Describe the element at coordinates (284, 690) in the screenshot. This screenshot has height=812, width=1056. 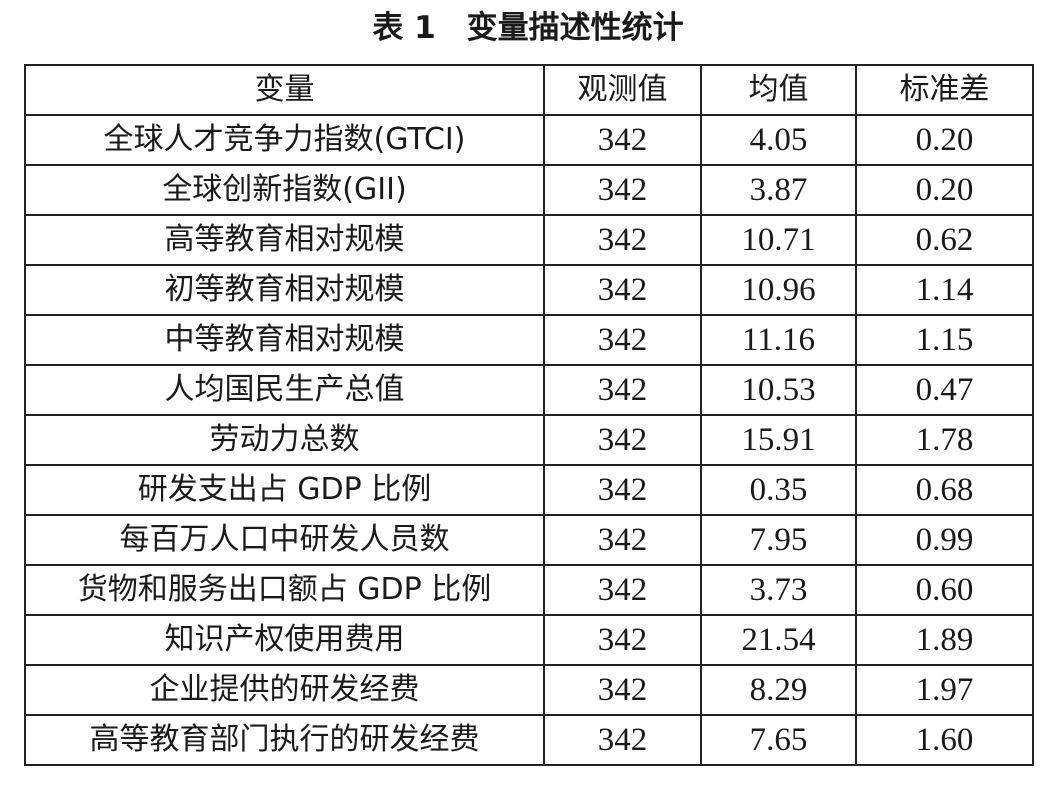
I see `cell-variable: 企业提供的研发经费` at that location.